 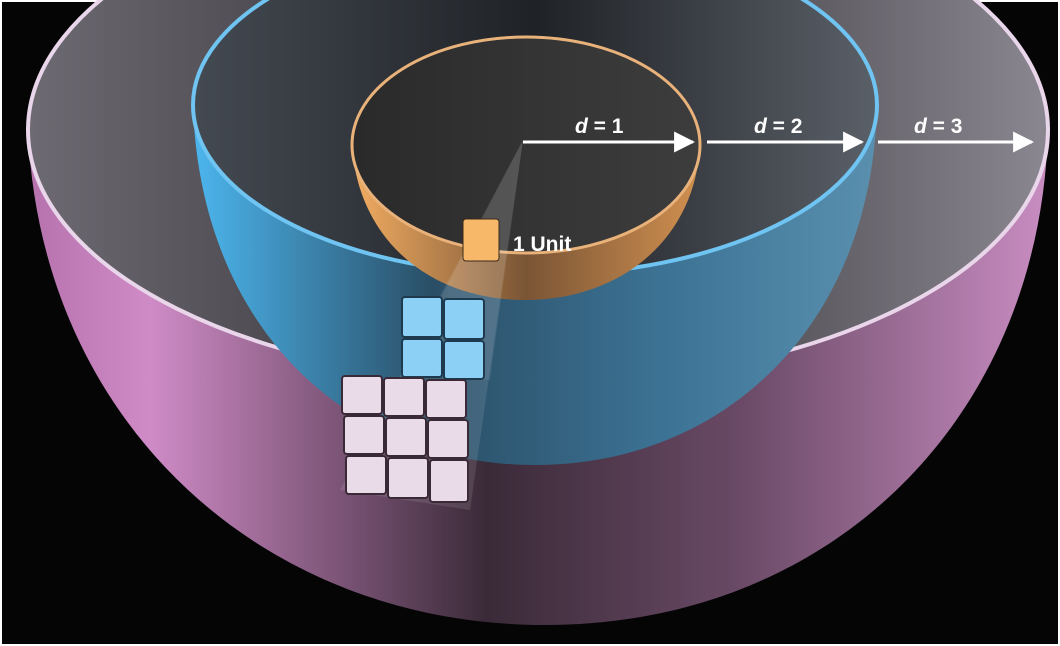 I want to click on unit-square-inner, so click(x=481, y=240).